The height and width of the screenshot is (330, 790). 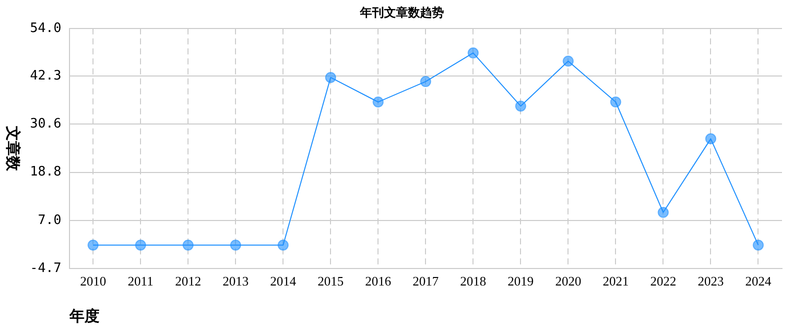 What do you see at coordinates (426, 281) in the screenshot?
I see `x-tick-label: 2017` at bounding box center [426, 281].